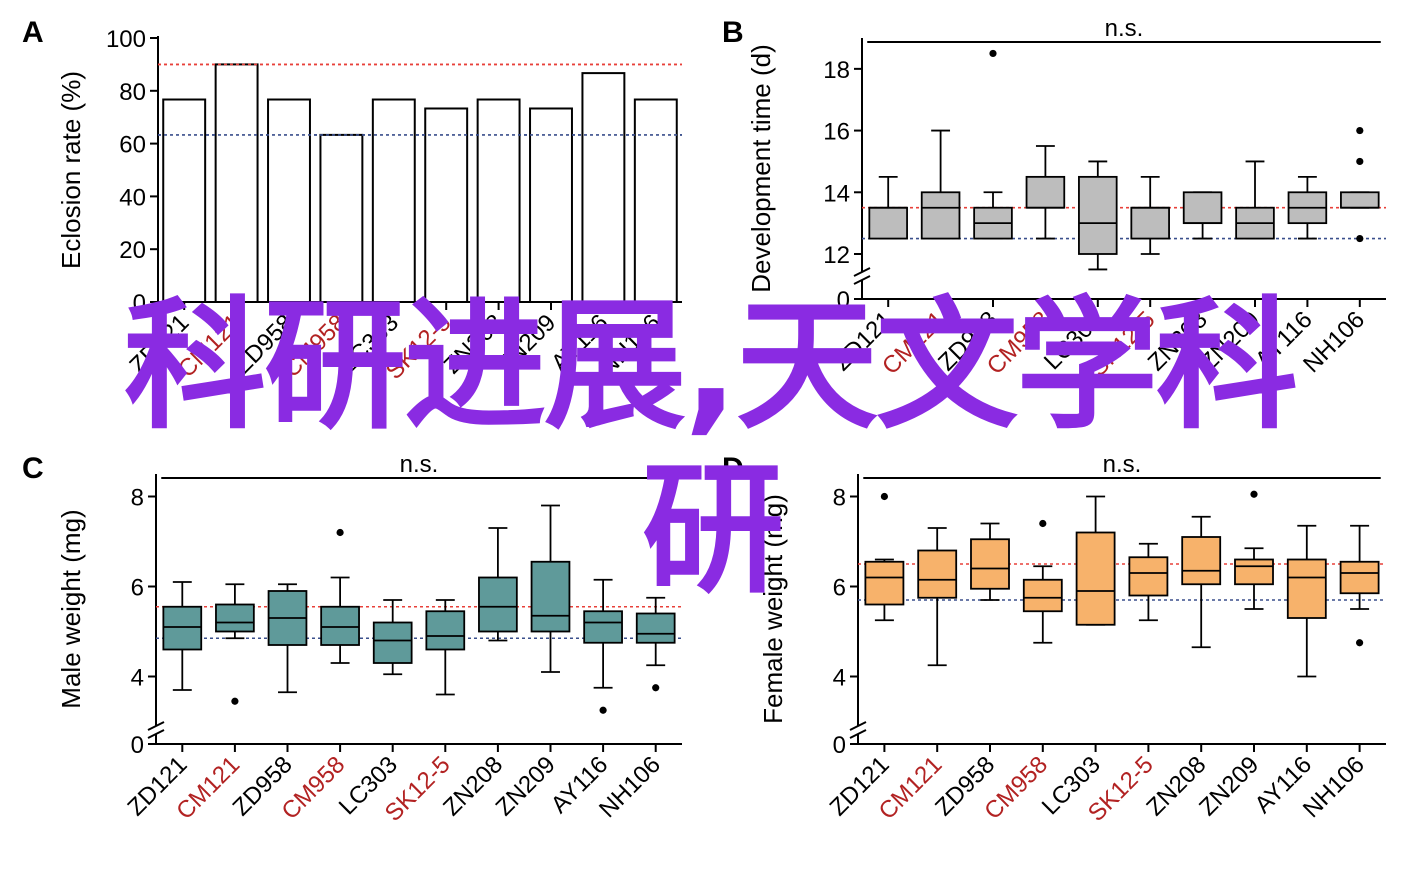 This screenshot has height=869, width=1418. Describe the element at coordinates (836, 70) in the screenshot. I see `y-tick-label: 18` at that location.